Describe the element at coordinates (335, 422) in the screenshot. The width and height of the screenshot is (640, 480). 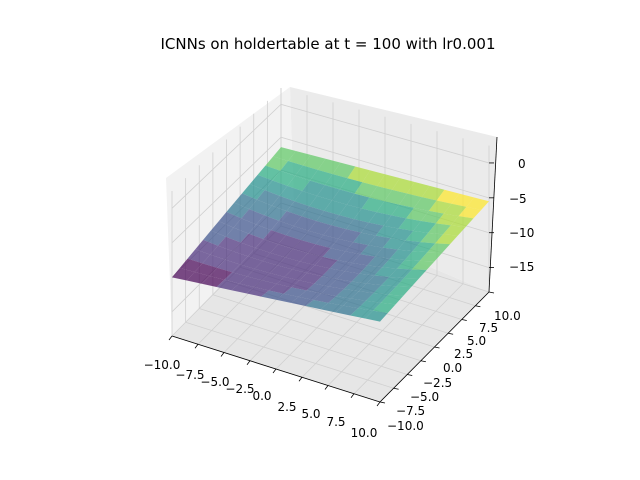
I see `x-tick-label-7: 7.5` at that location.